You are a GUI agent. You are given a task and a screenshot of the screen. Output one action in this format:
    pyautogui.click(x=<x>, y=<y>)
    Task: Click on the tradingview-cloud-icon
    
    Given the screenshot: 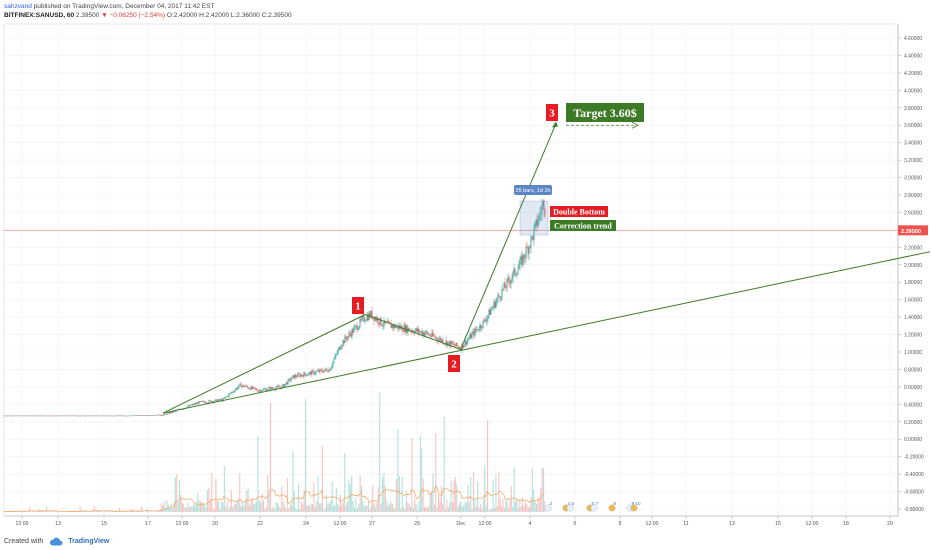 What is the action you would take?
    pyautogui.click(x=56, y=541)
    